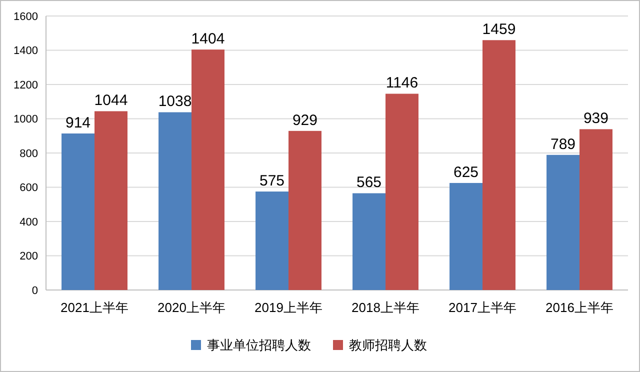 This screenshot has height=372, width=640. I want to click on data-label: 929, so click(305, 120).